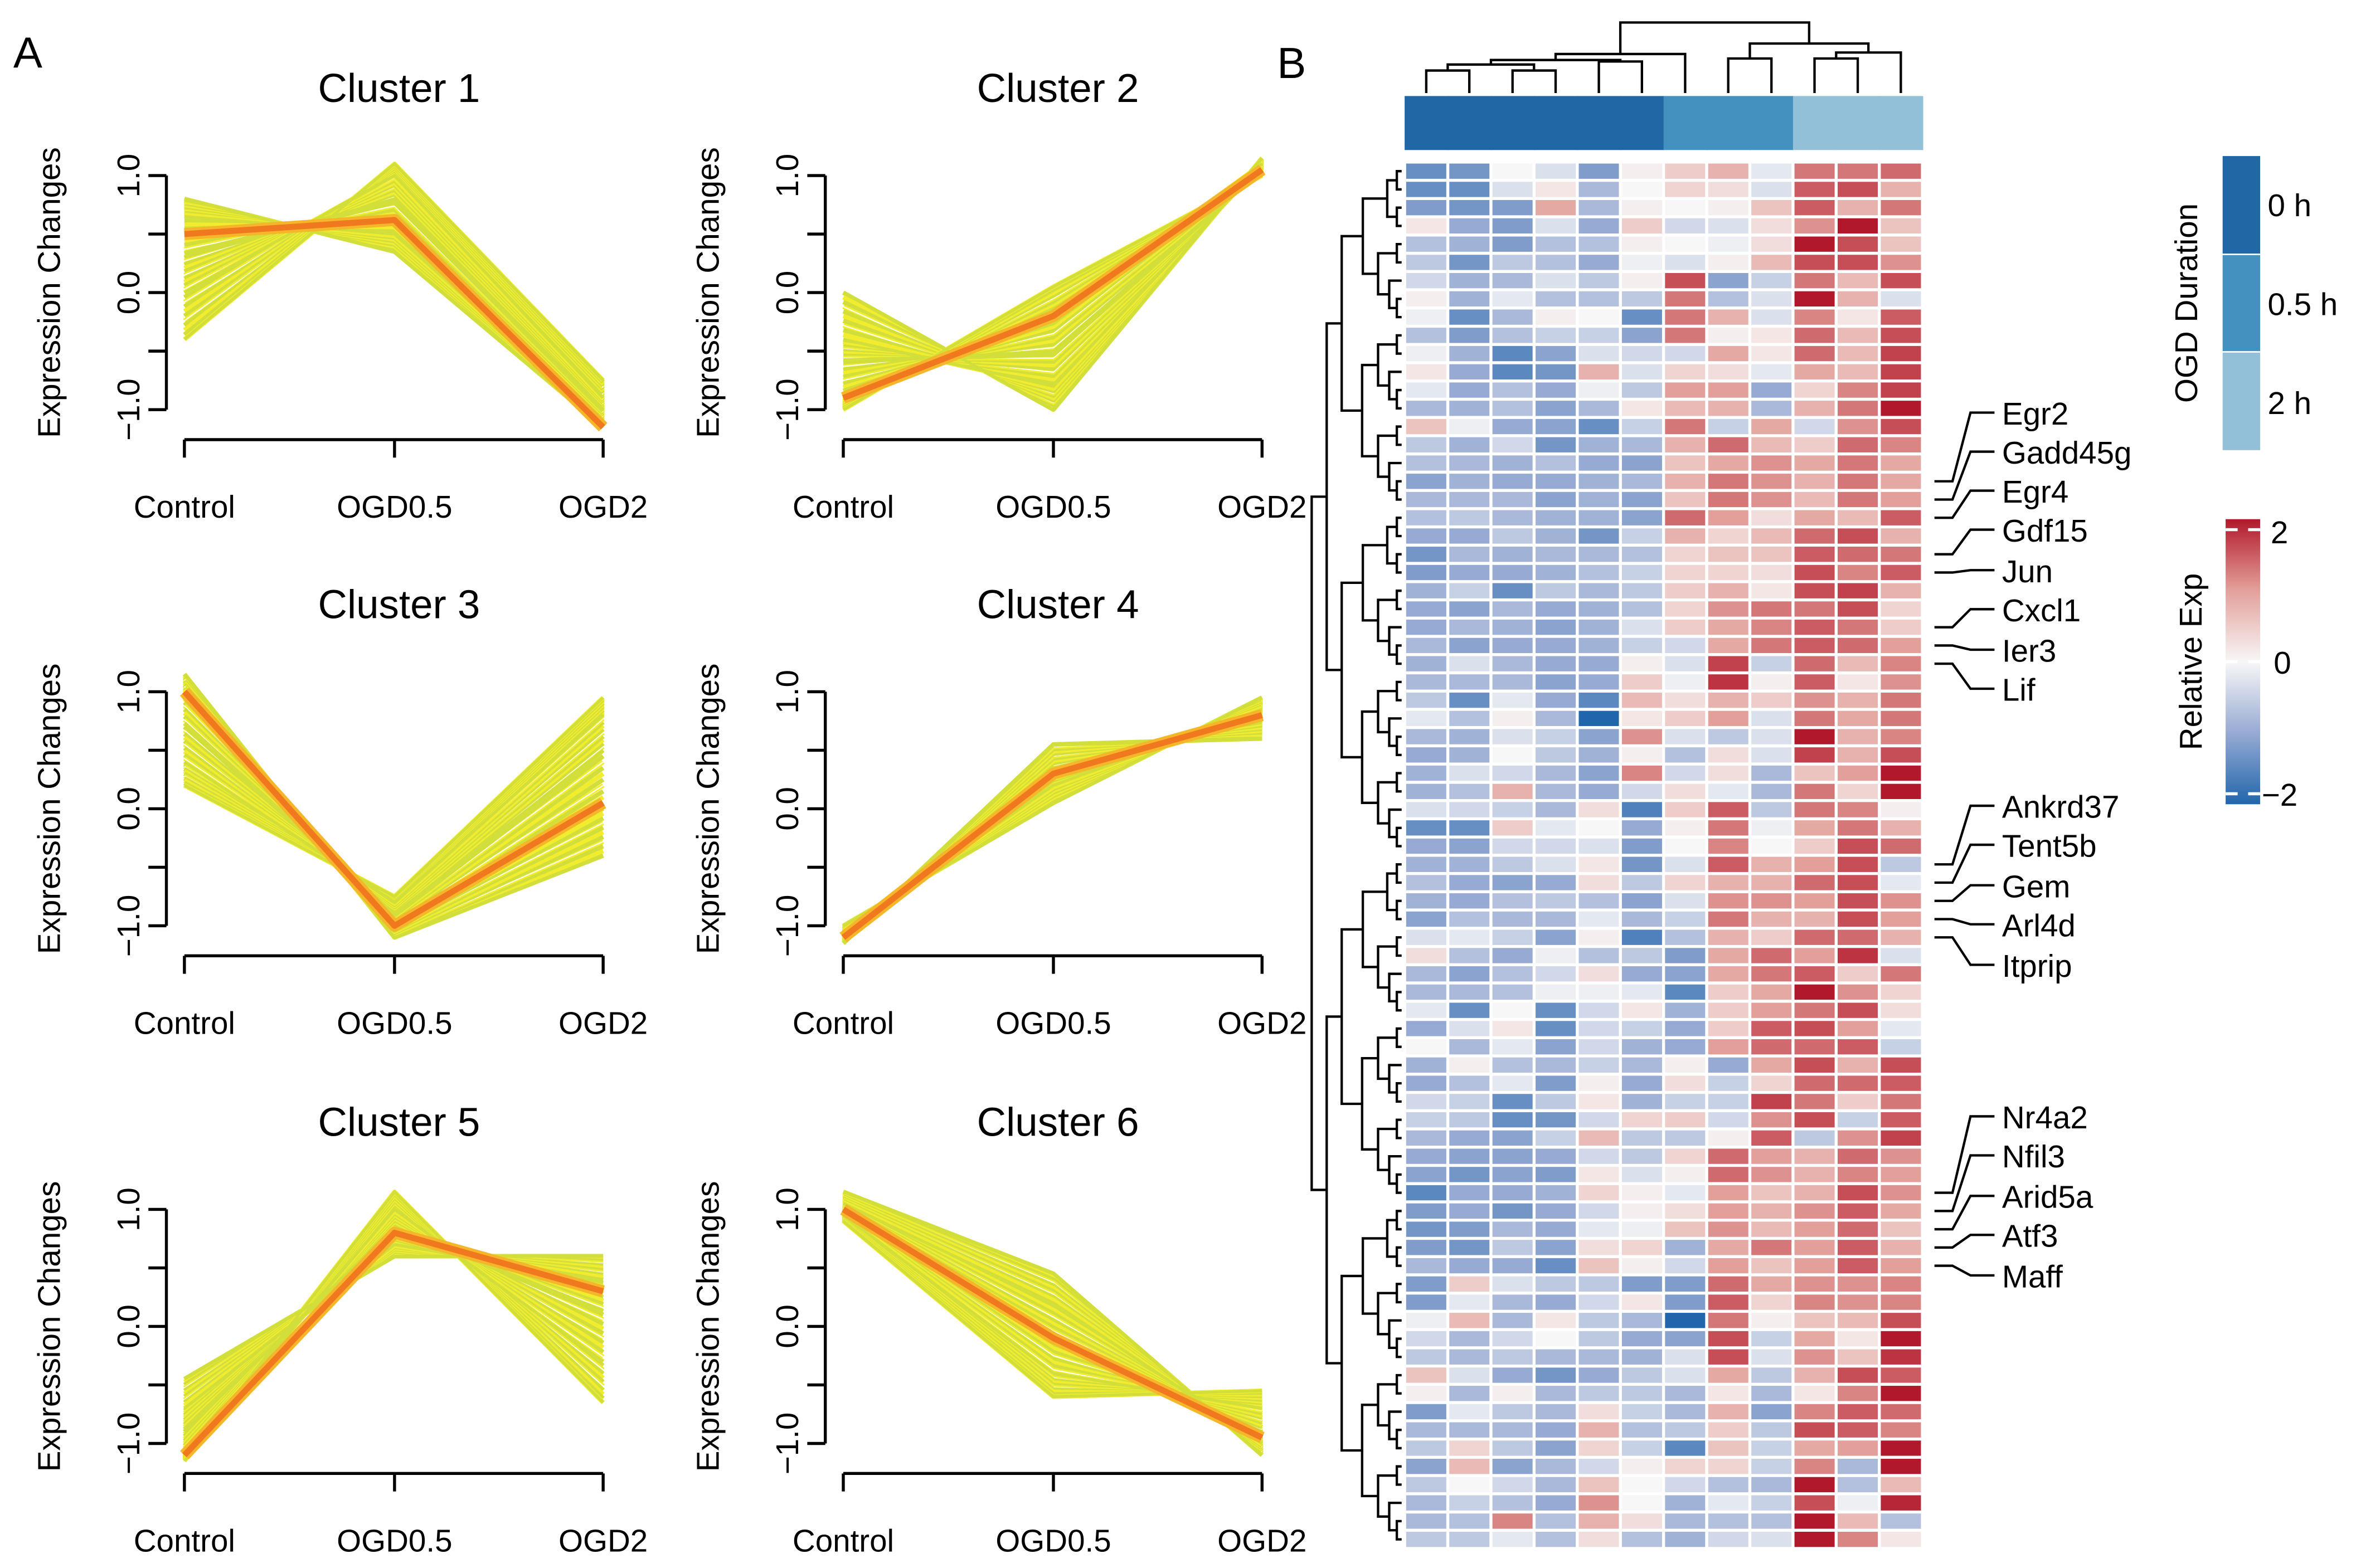 The width and height of the screenshot is (2356, 1568). I want to click on y-tick-label: −1.0, so click(787, 926).